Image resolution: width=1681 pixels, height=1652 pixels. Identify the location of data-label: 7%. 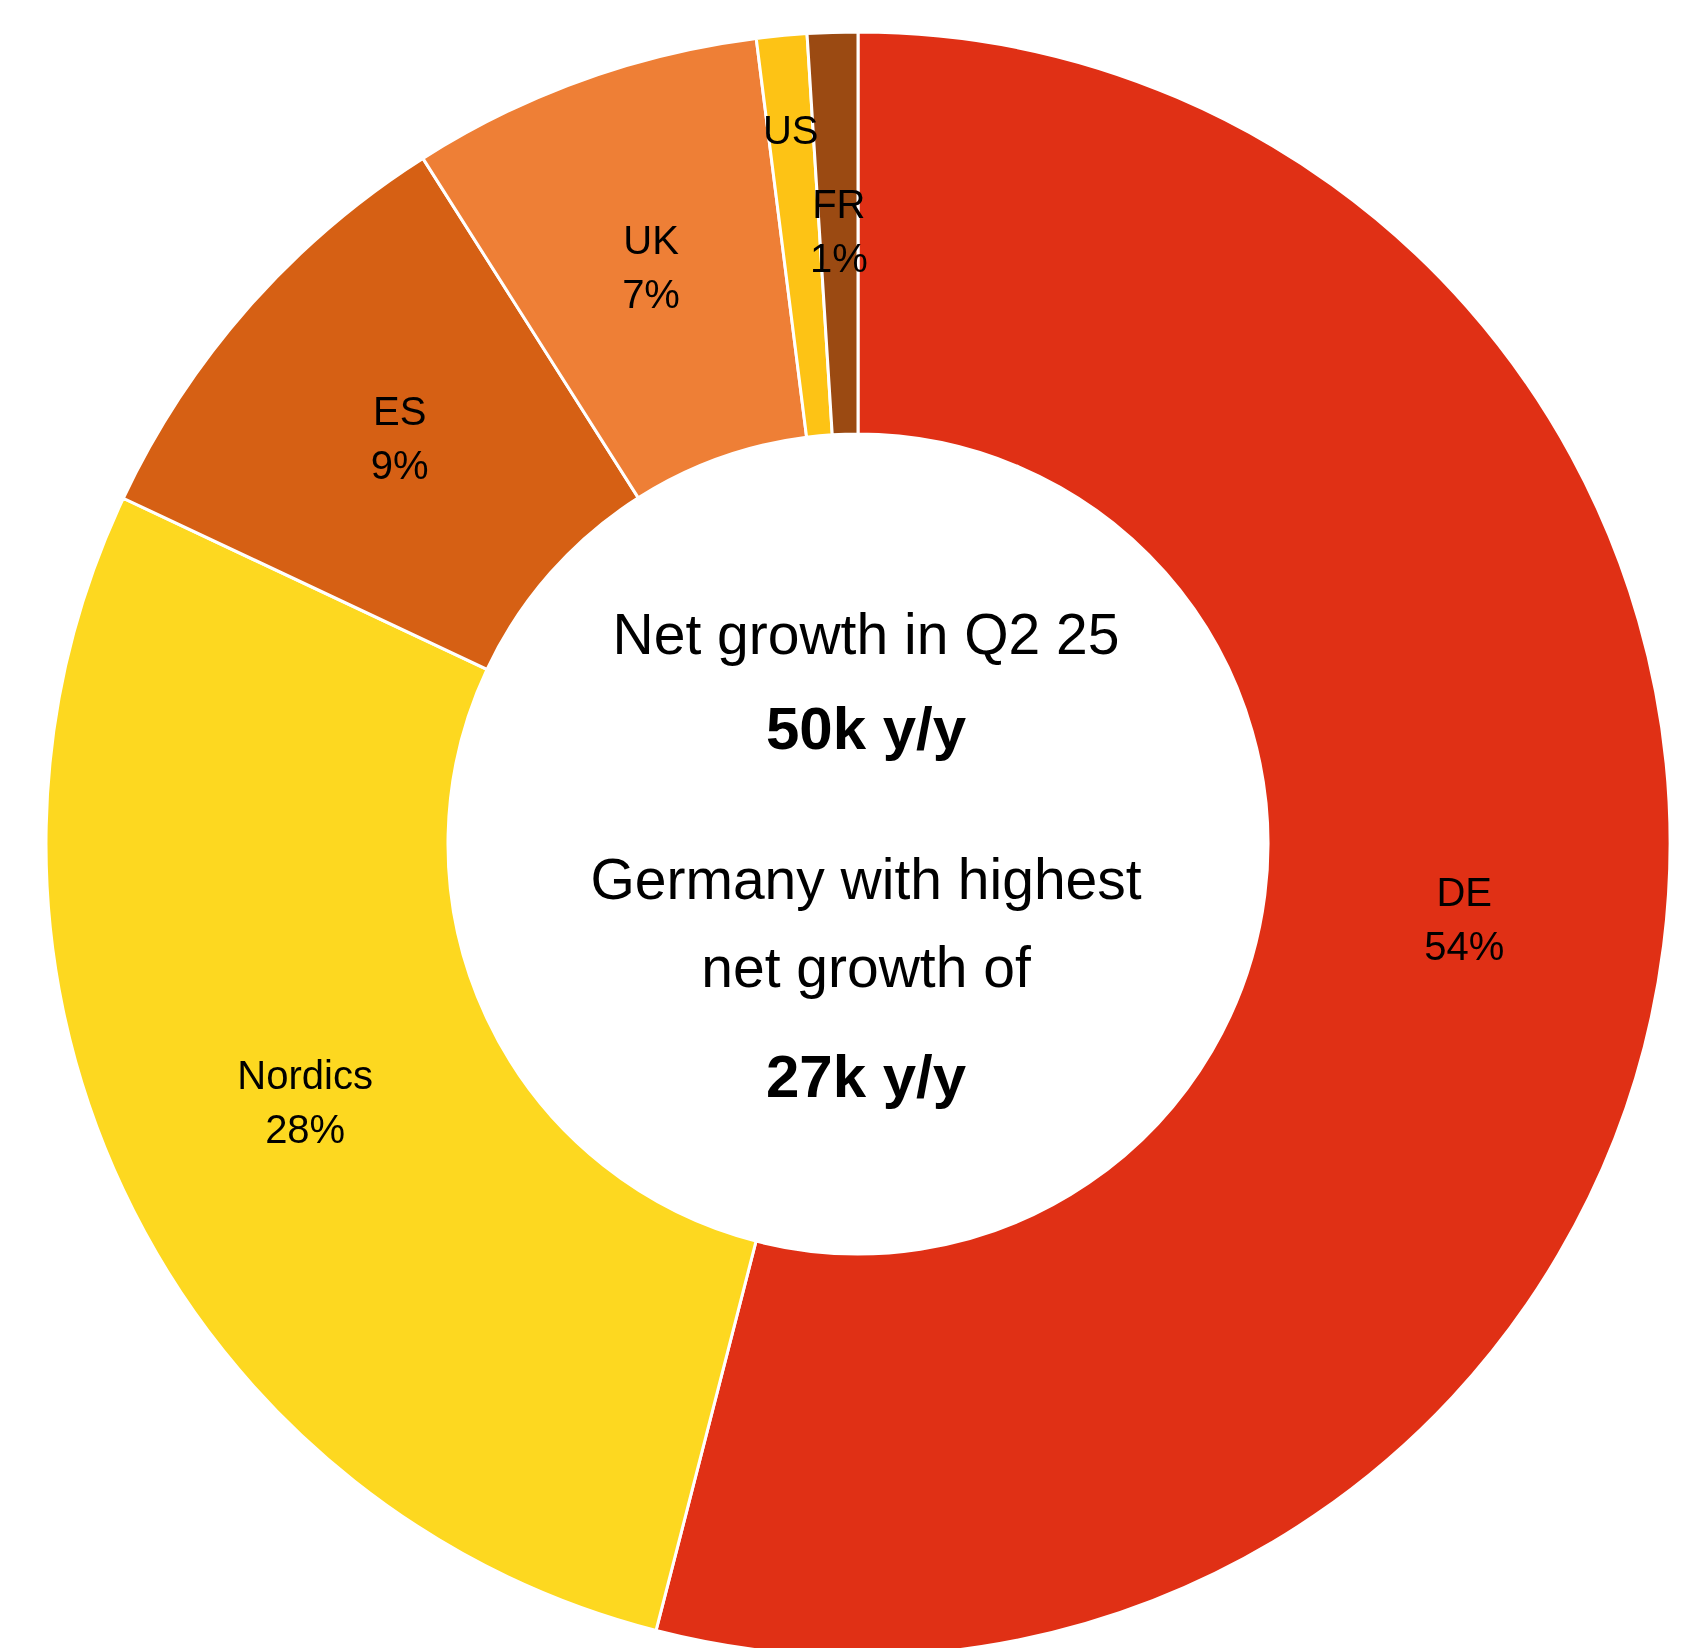
(651, 293).